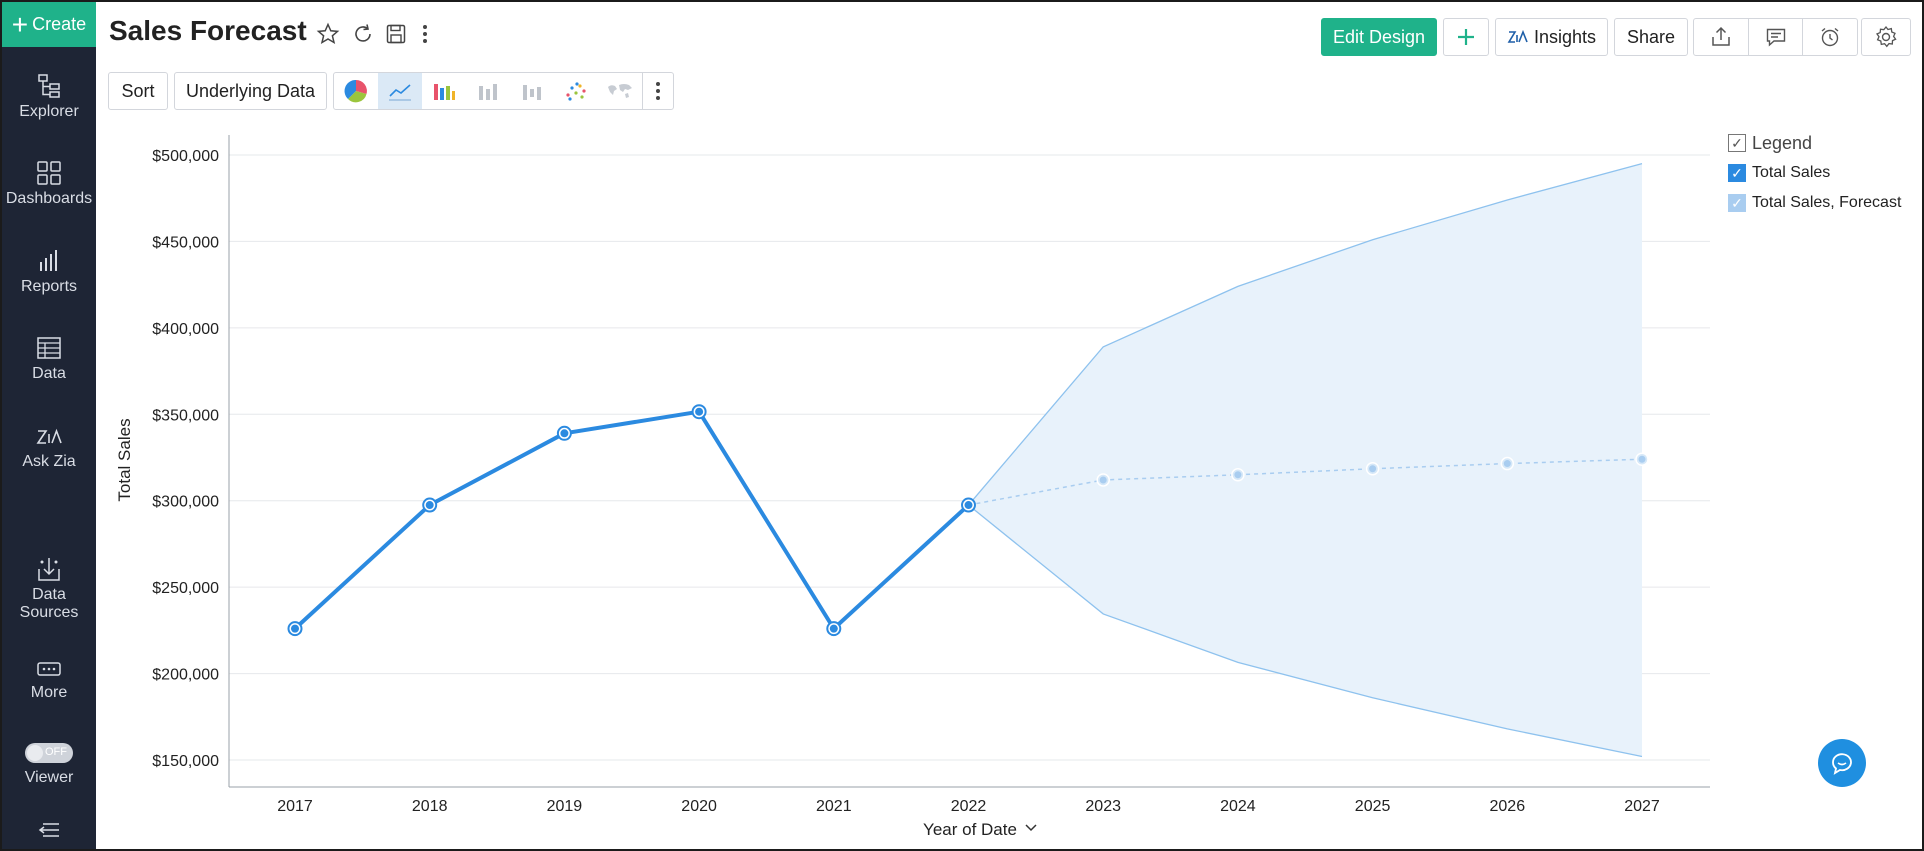 This screenshot has height=851, width=1924. Describe the element at coordinates (631, 520) in the screenshot. I see `total-sales-line` at that location.